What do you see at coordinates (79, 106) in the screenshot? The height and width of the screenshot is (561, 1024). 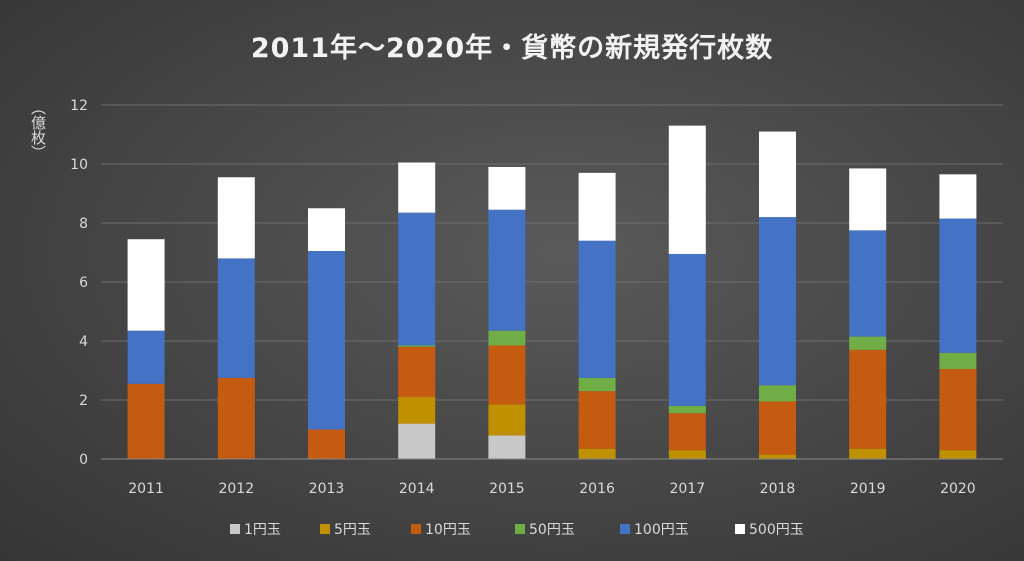 I see `y-tick-label: 12` at bounding box center [79, 106].